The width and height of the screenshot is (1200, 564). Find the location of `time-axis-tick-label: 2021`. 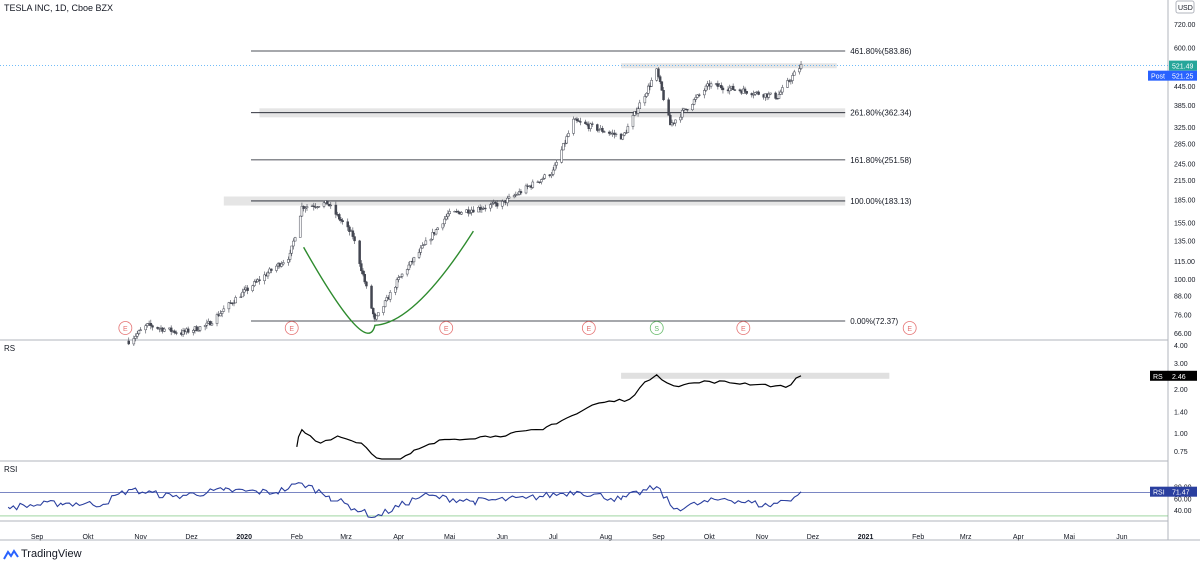

time-axis-tick-label: 2021 is located at coordinates (866, 537).